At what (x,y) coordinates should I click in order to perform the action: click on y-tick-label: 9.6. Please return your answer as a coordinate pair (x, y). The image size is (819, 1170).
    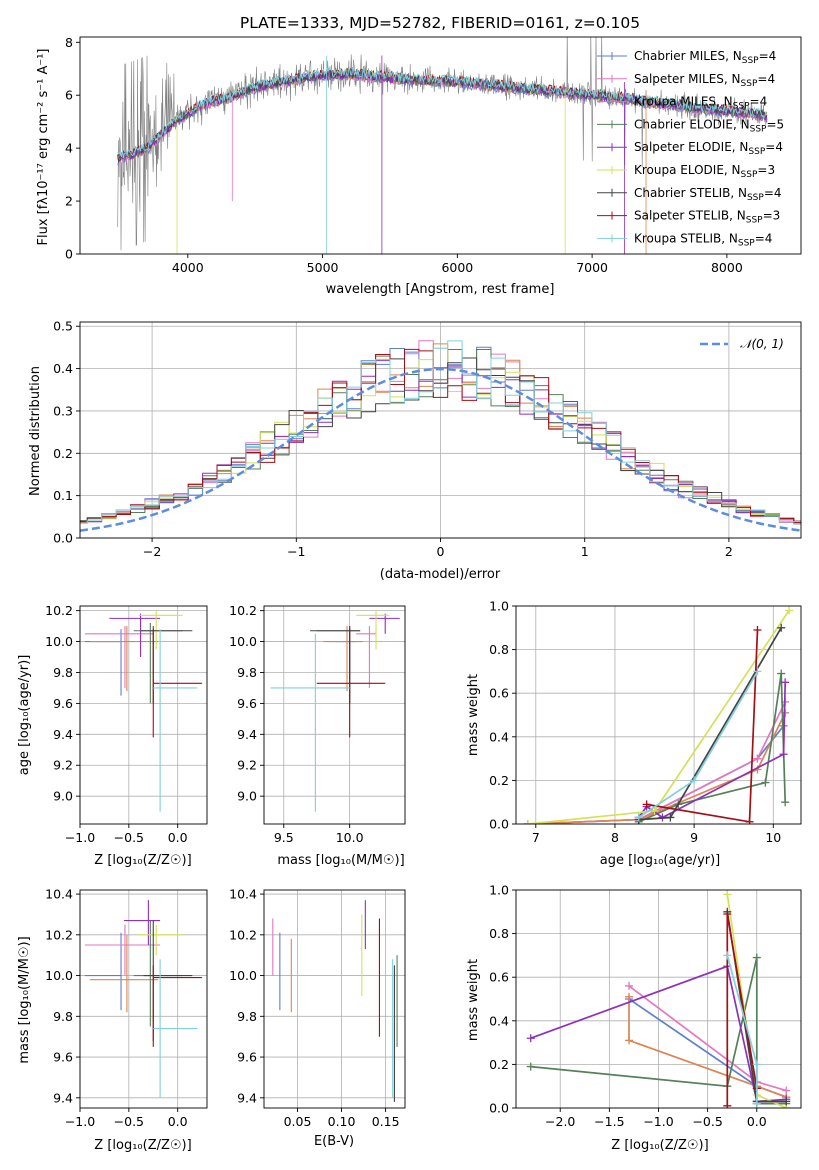
    Looking at the image, I should click on (63, 703).